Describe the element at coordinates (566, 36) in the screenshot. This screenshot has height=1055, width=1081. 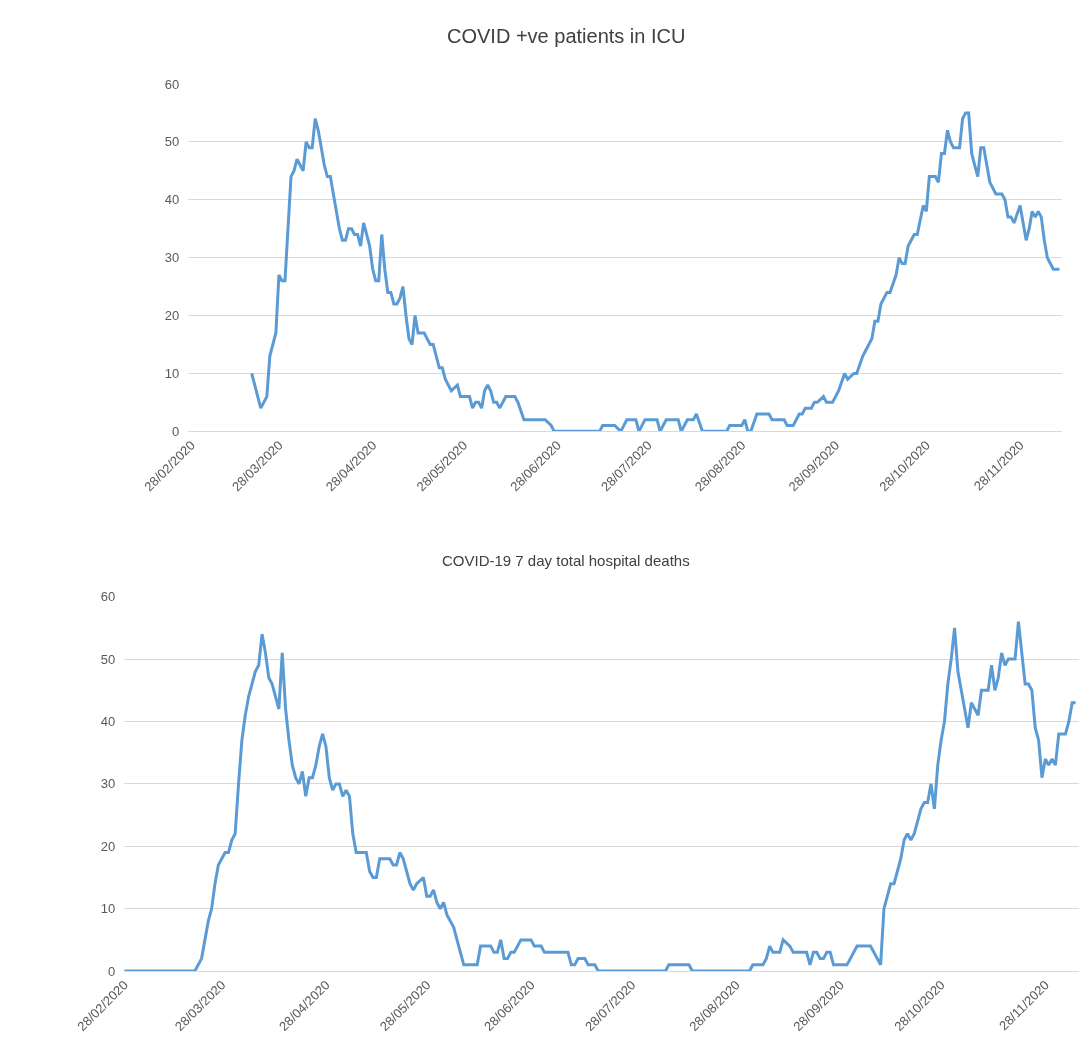
I see `chart-title: COVID +ve patients in ICU` at that location.